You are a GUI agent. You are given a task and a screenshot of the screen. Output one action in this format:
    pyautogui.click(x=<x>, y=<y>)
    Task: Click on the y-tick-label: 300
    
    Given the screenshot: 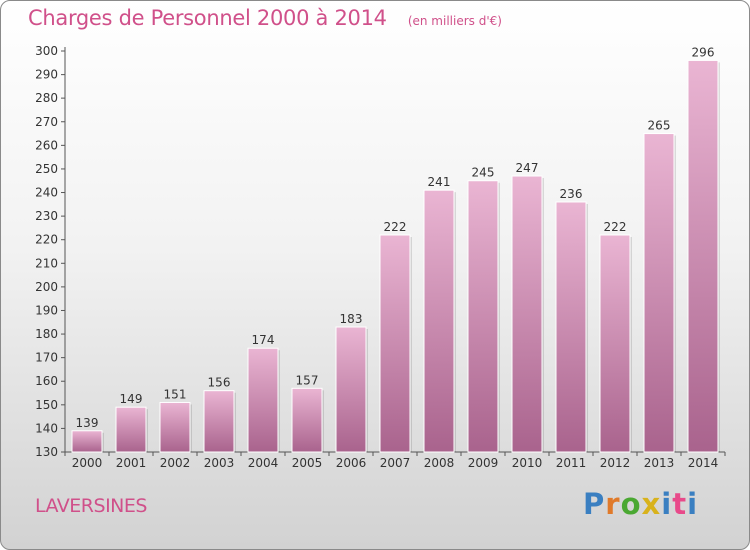 What is the action you would take?
    pyautogui.click(x=46, y=51)
    